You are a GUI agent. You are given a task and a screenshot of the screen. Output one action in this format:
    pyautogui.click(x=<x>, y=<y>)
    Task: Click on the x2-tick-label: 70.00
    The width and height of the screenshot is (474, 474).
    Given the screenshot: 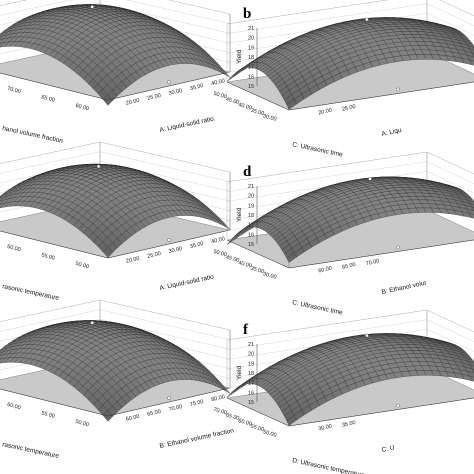 What is the action you would take?
    pyautogui.click(x=220, y=411)
    